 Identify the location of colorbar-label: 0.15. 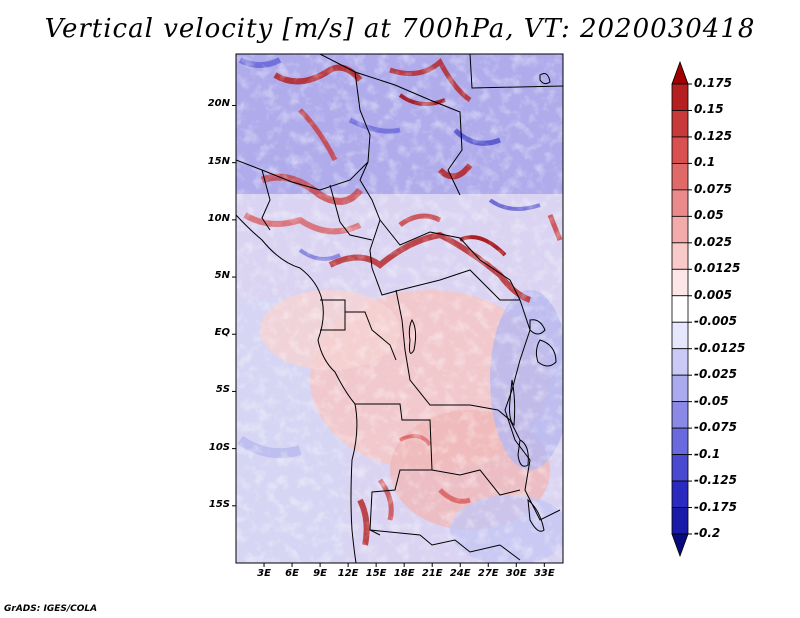
(709, 109).